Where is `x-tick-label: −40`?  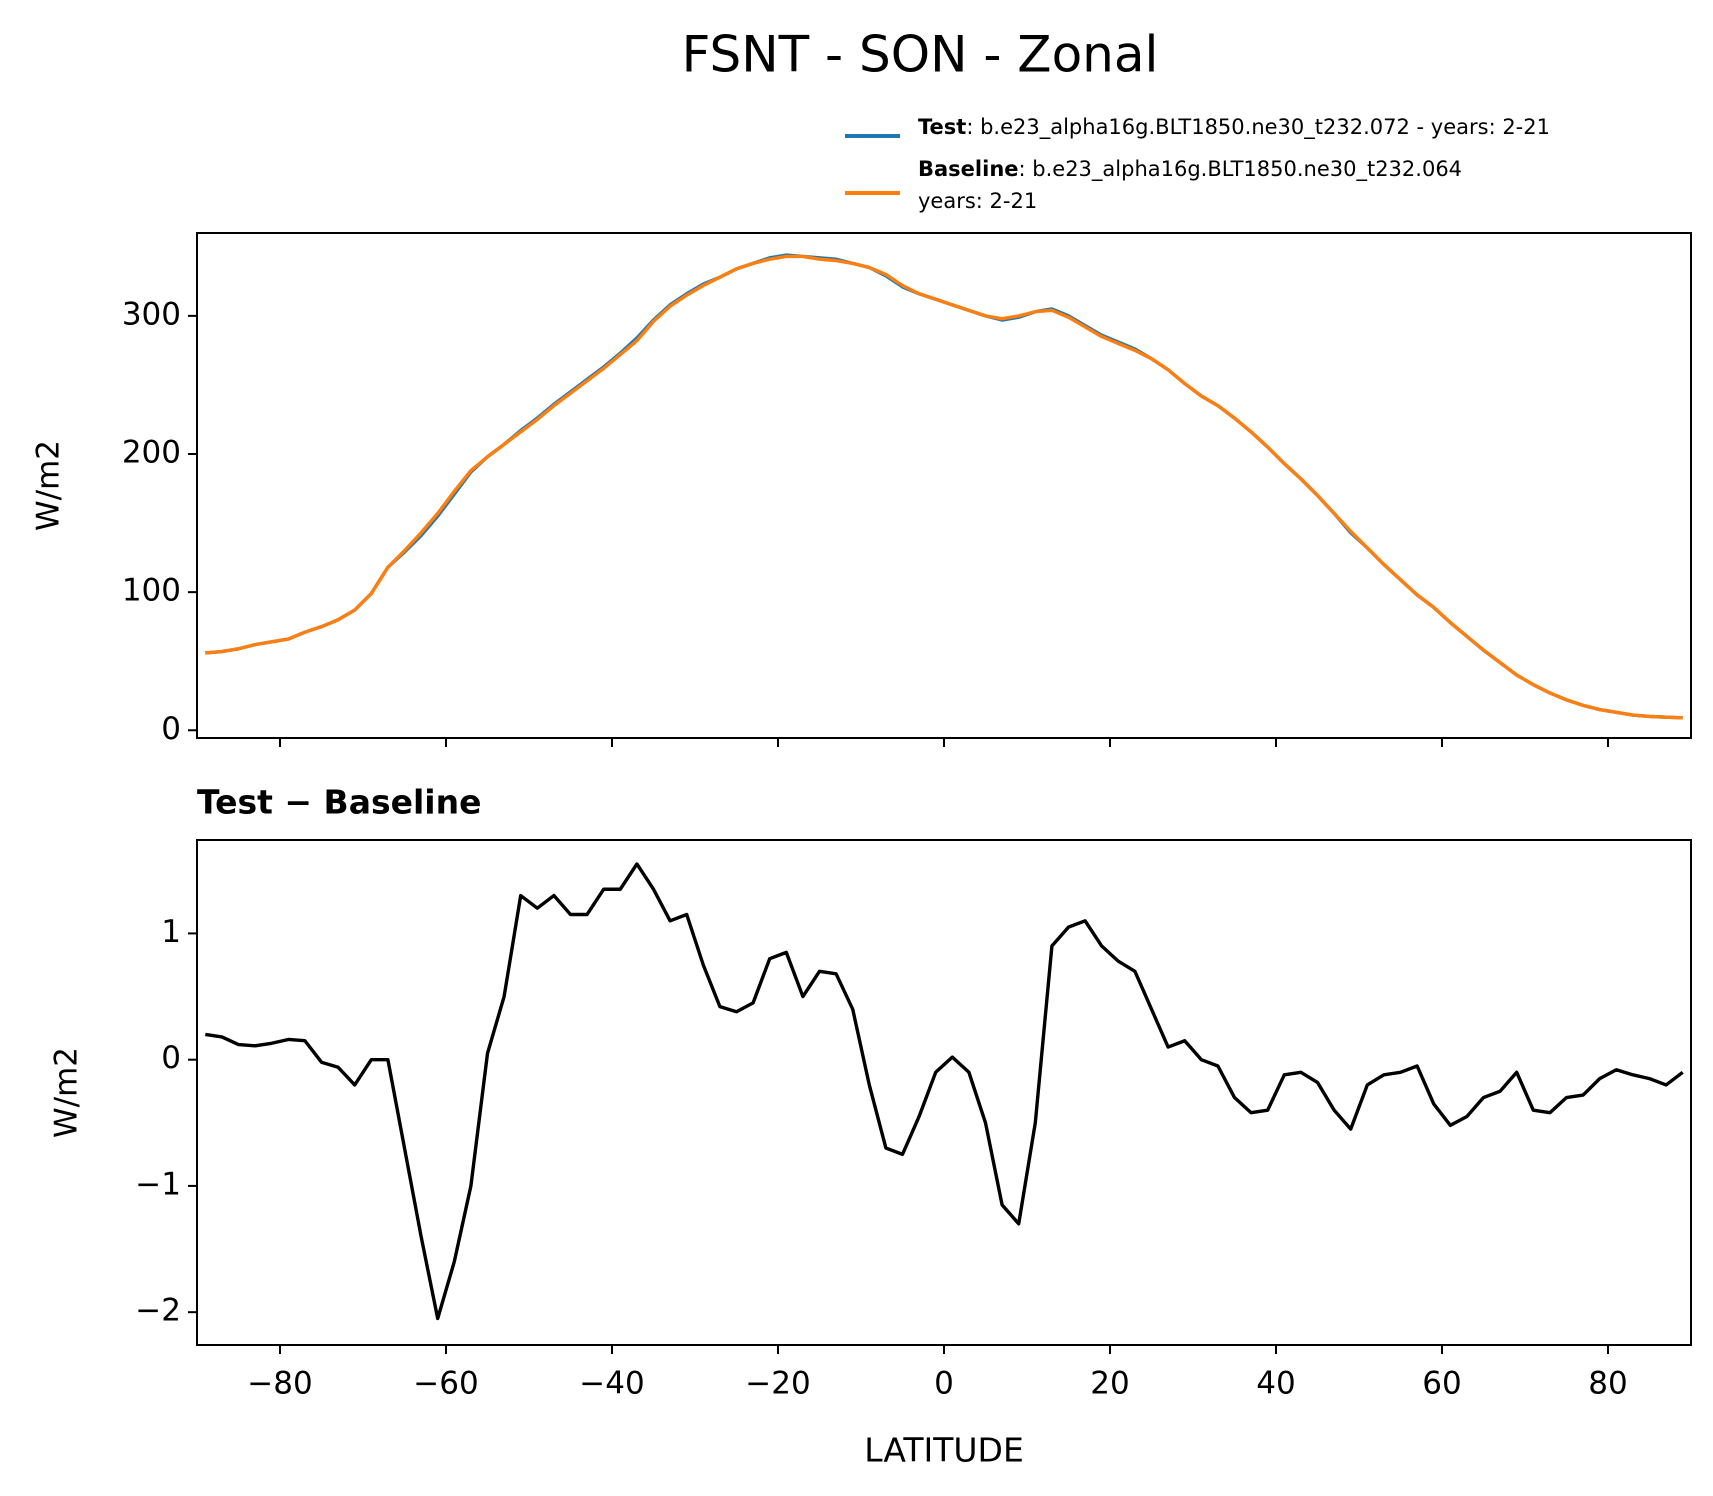 x-tick-label: −40 is located at coordinates (611, 1384).